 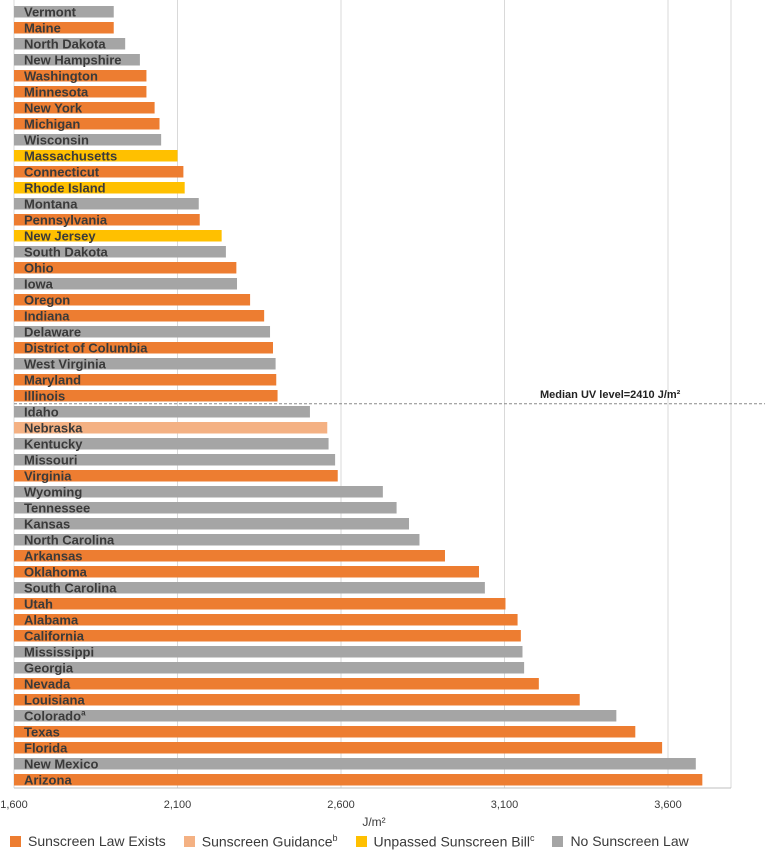 What do you see at coordinates (97, 841) in the screenshot?
I see `legend-label-law: Sunscreen Law Exists` at bounding box center [97, 841].